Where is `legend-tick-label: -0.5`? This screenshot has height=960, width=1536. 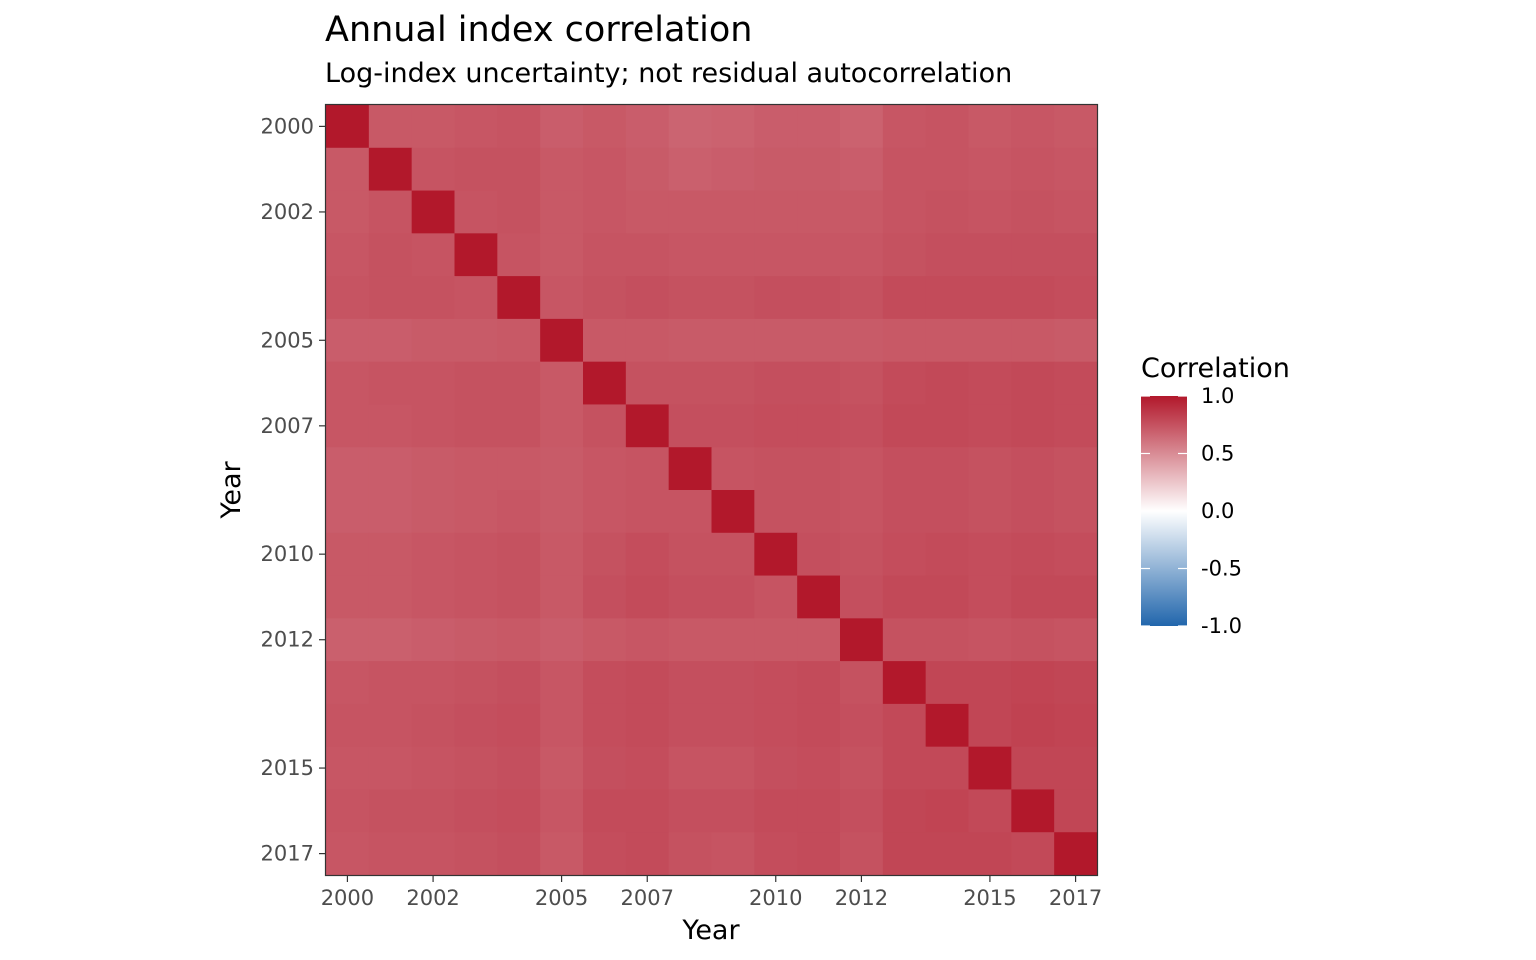
legend-tick-label: -0.5 is located at coordinates (1221, 569).